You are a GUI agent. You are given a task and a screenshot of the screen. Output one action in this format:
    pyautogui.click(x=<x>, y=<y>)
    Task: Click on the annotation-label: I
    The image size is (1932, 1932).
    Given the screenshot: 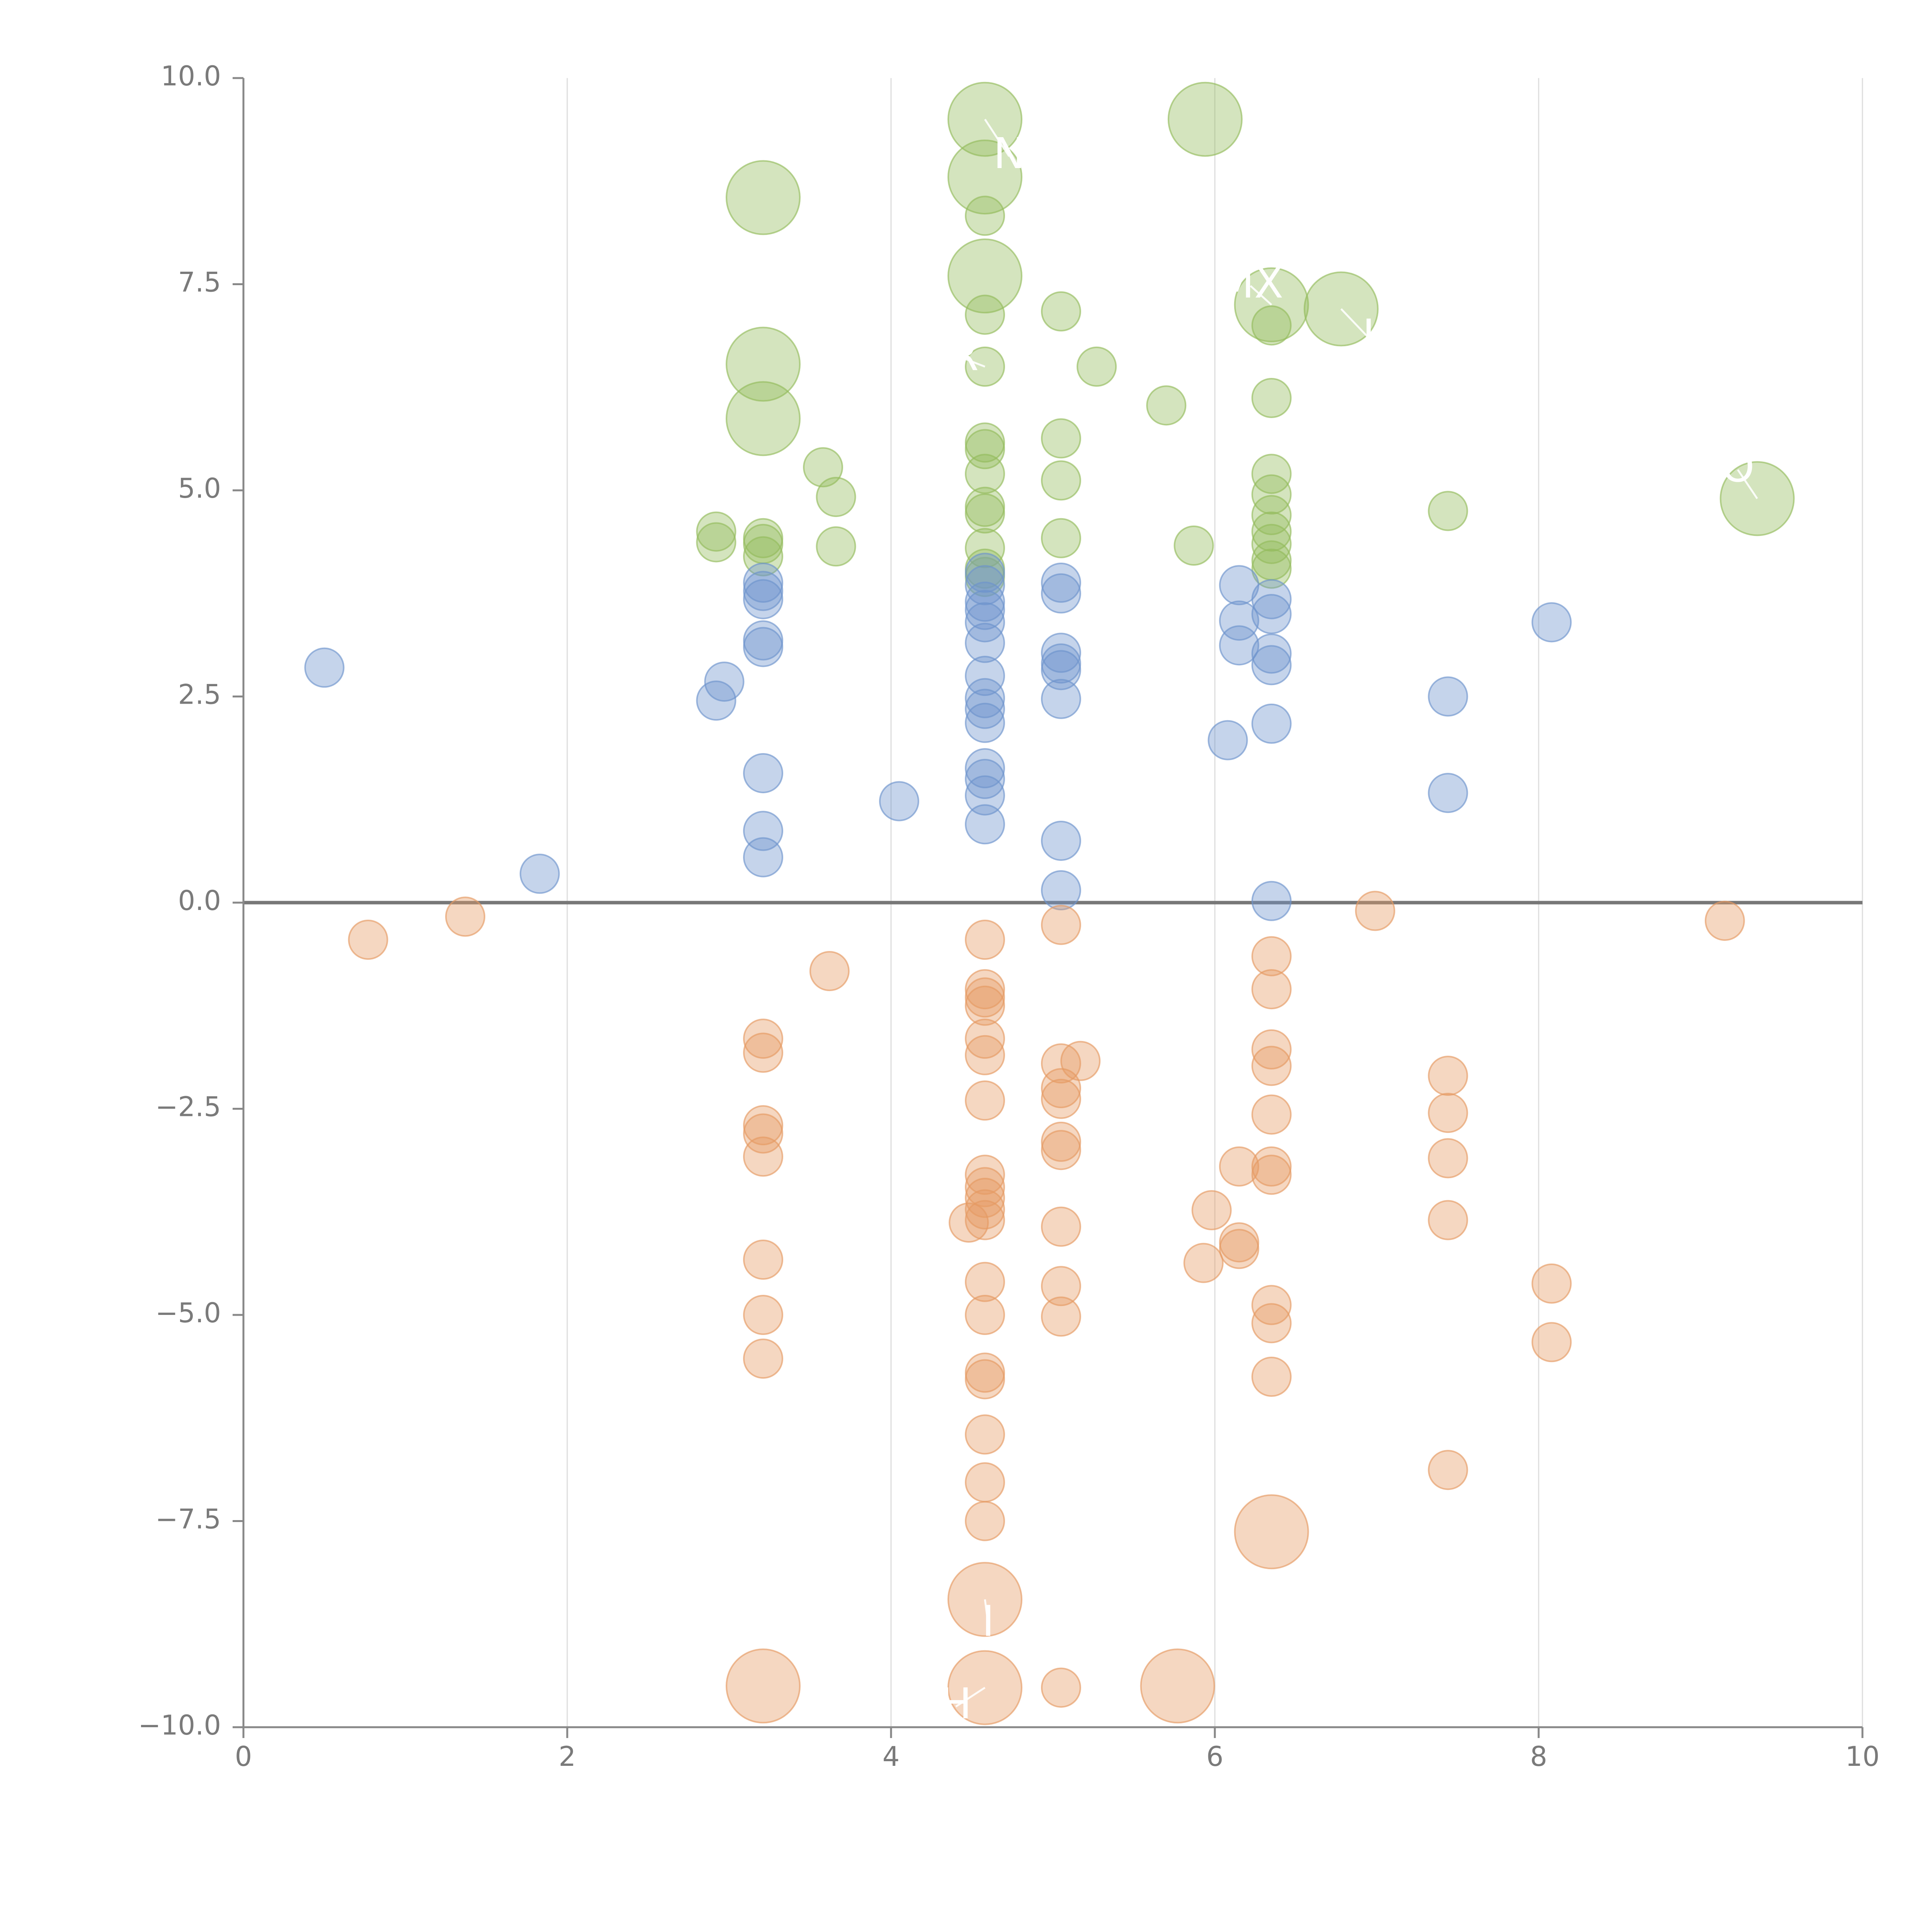 What is the action you would take?
    pyautogui.click(x=988, y=1622)
    